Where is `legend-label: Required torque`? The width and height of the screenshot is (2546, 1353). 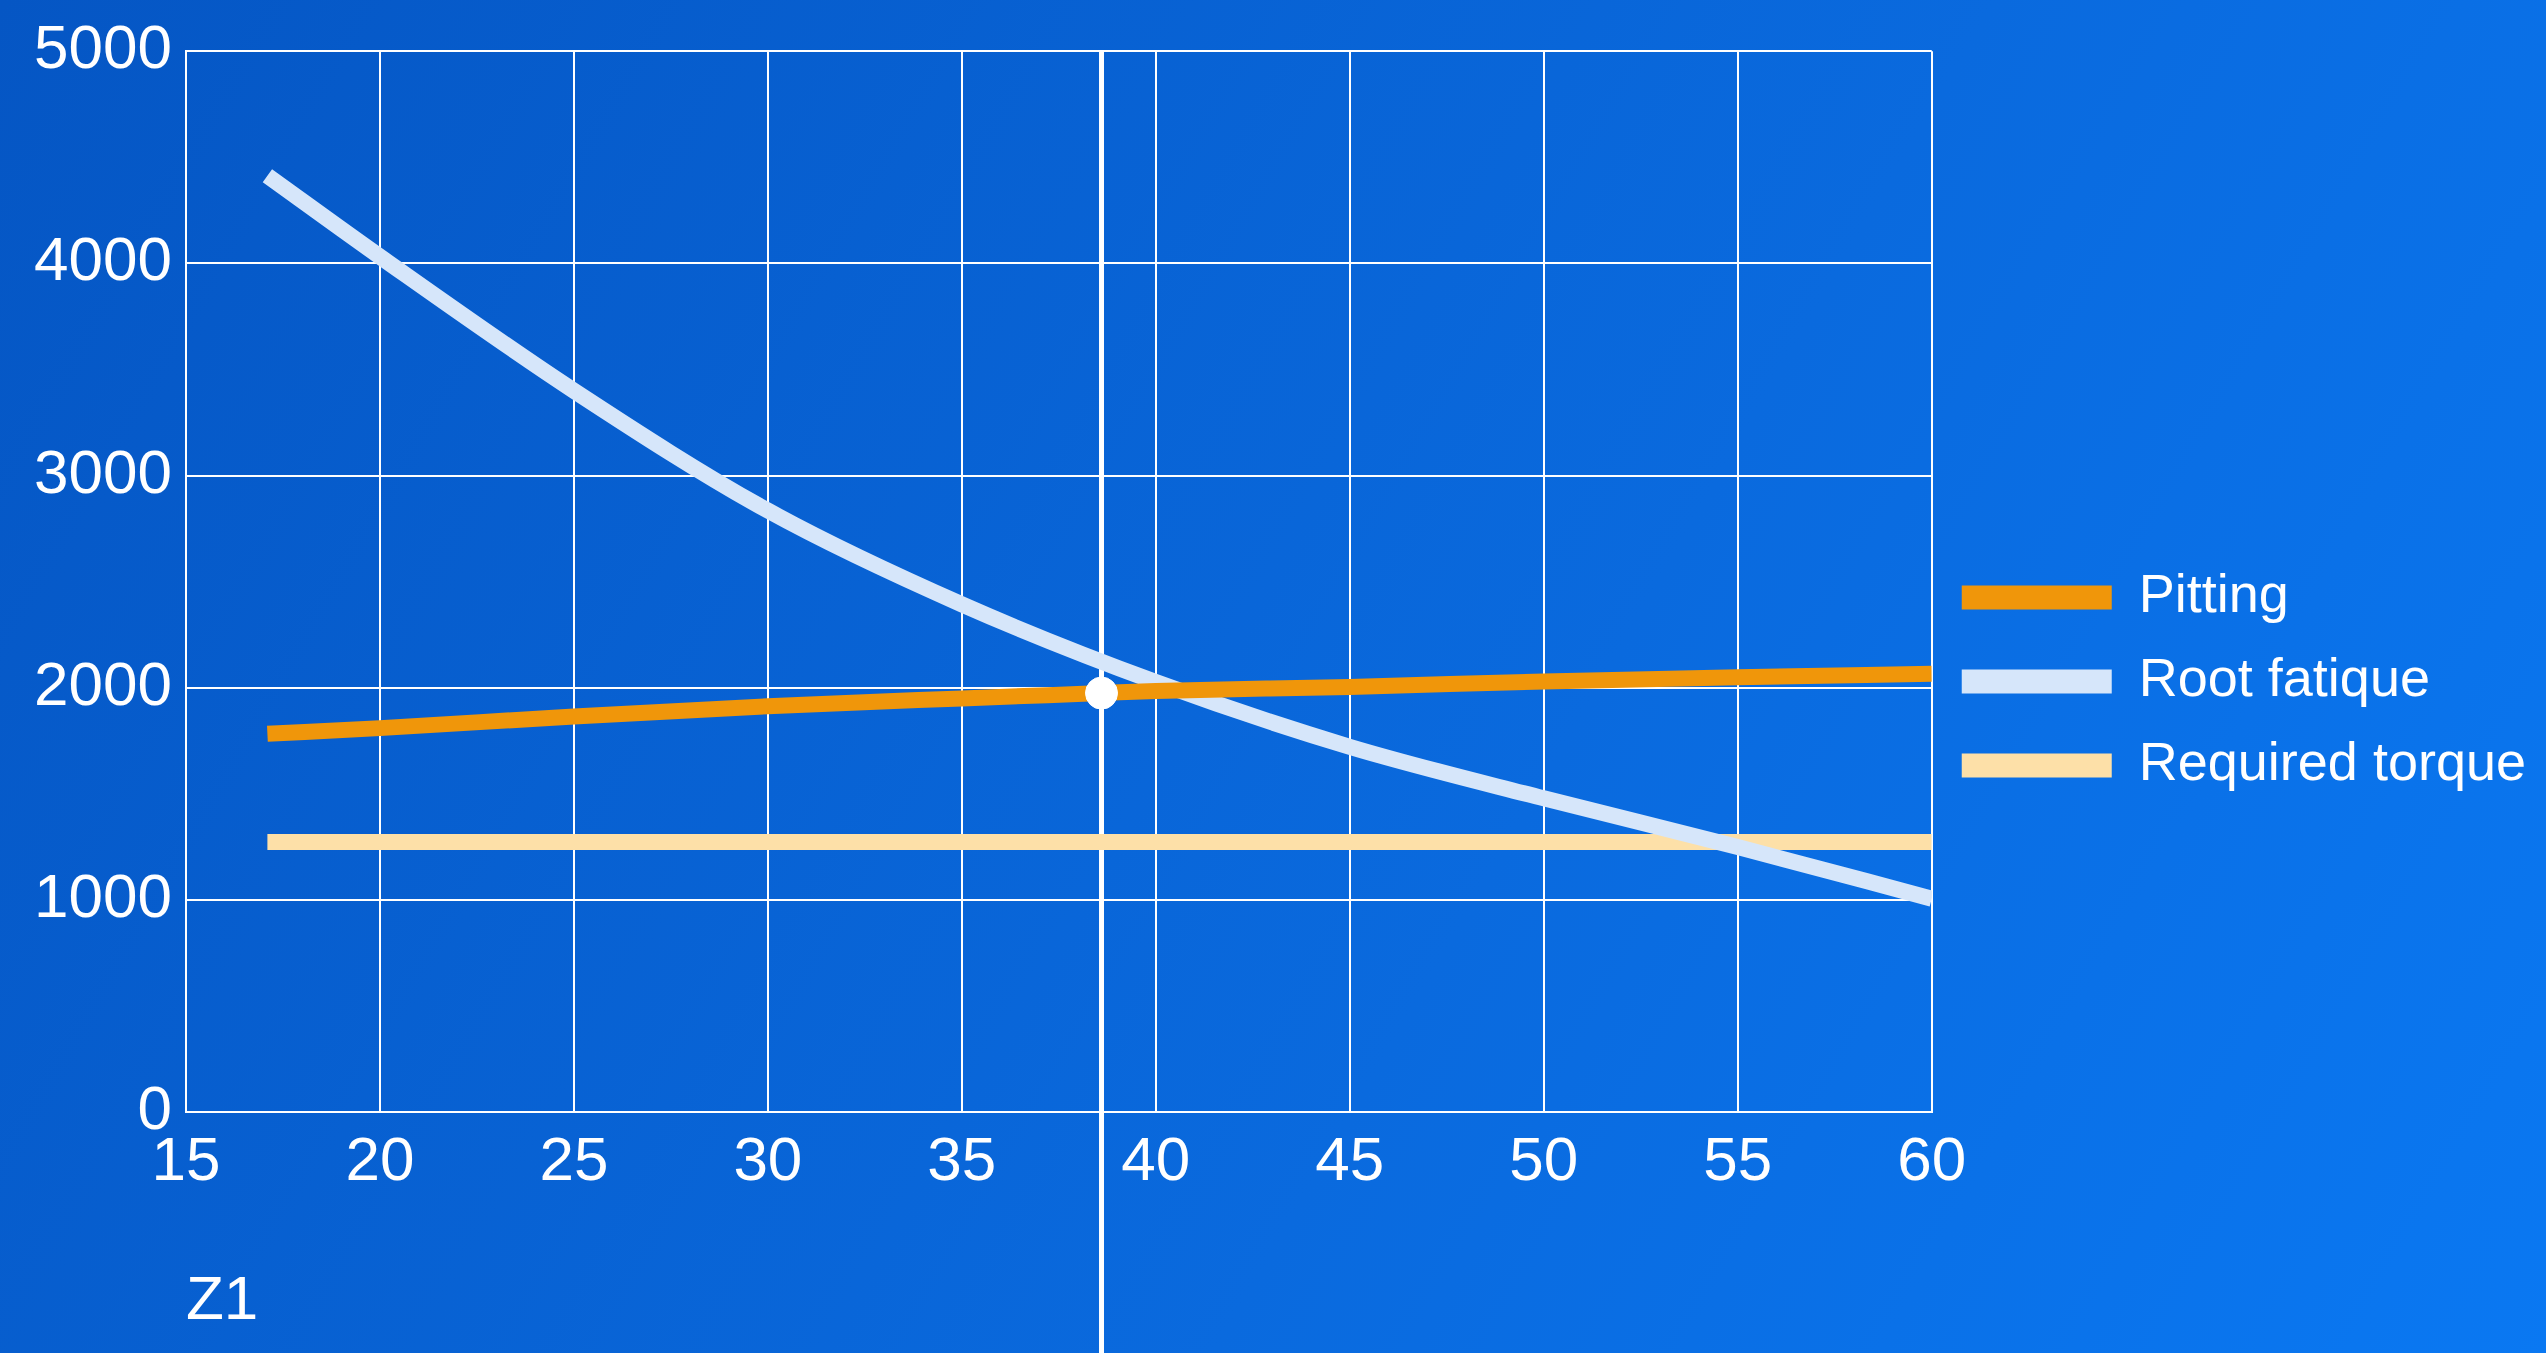
legend-label: Required torque is located at coordinates (2332, 761).